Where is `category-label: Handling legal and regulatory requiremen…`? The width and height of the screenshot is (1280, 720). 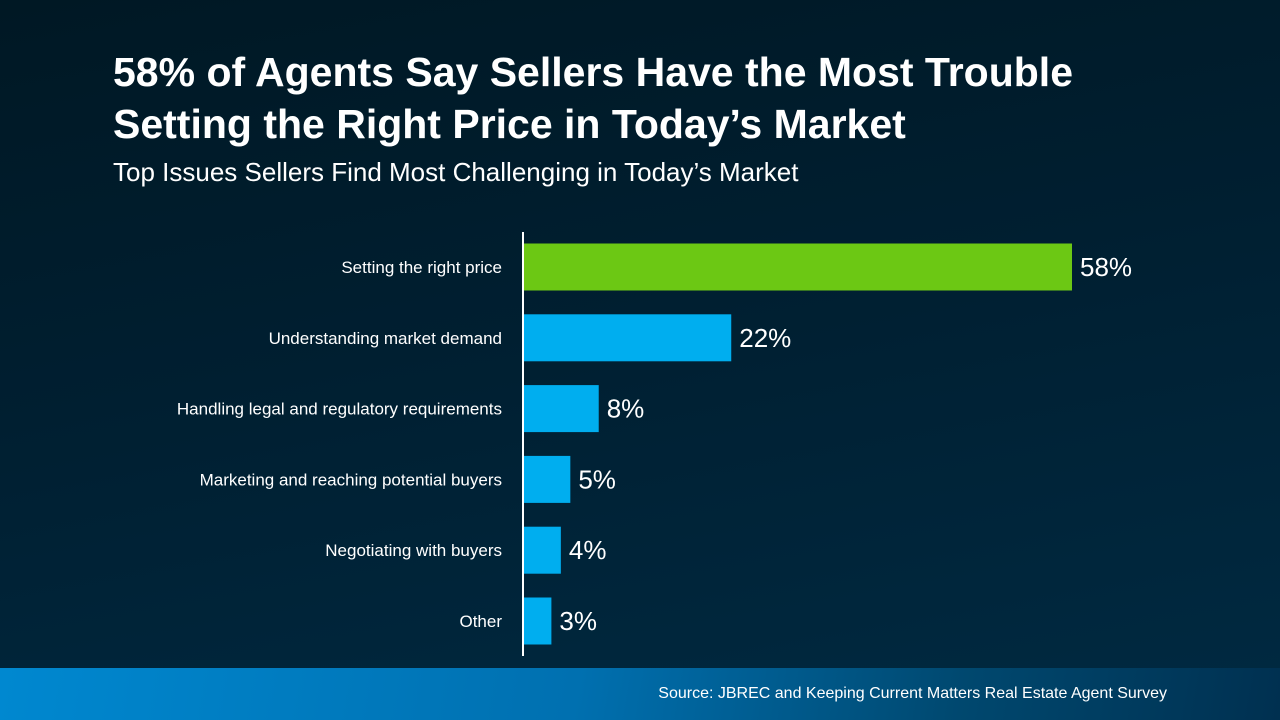
category-label: Handling legal and regulatory requiremen… is located at coordinates (339, 409).